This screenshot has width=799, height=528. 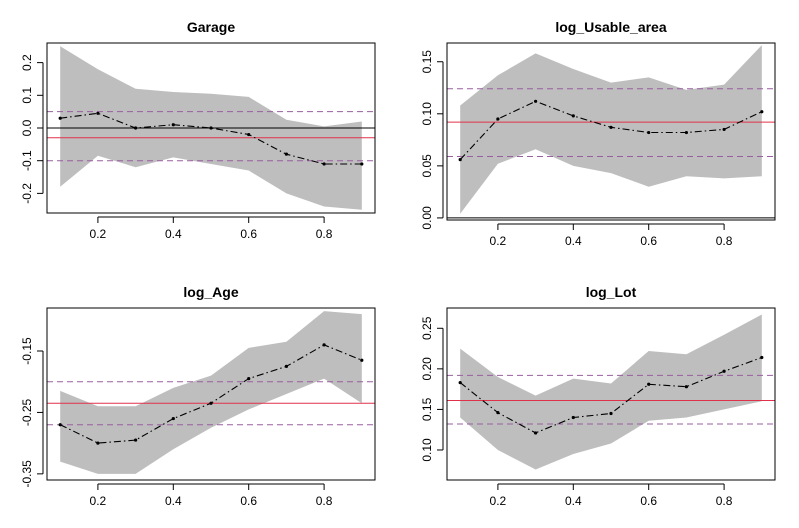 What do you see at coordinates (27, 412) in the screenshot?
I see `y-tick-label: -0.25` at bounding box center [27, 412].